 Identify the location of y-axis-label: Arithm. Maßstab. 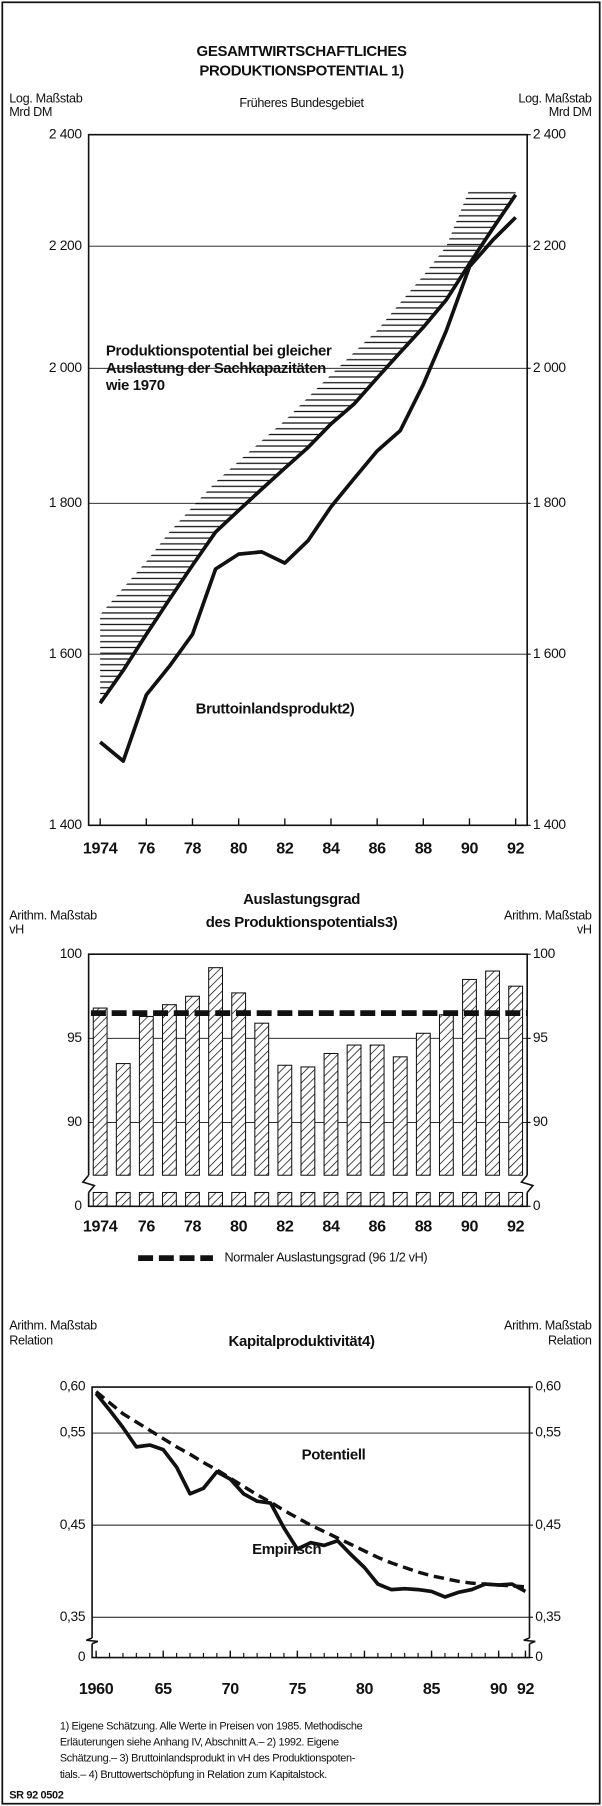
(53, 916).